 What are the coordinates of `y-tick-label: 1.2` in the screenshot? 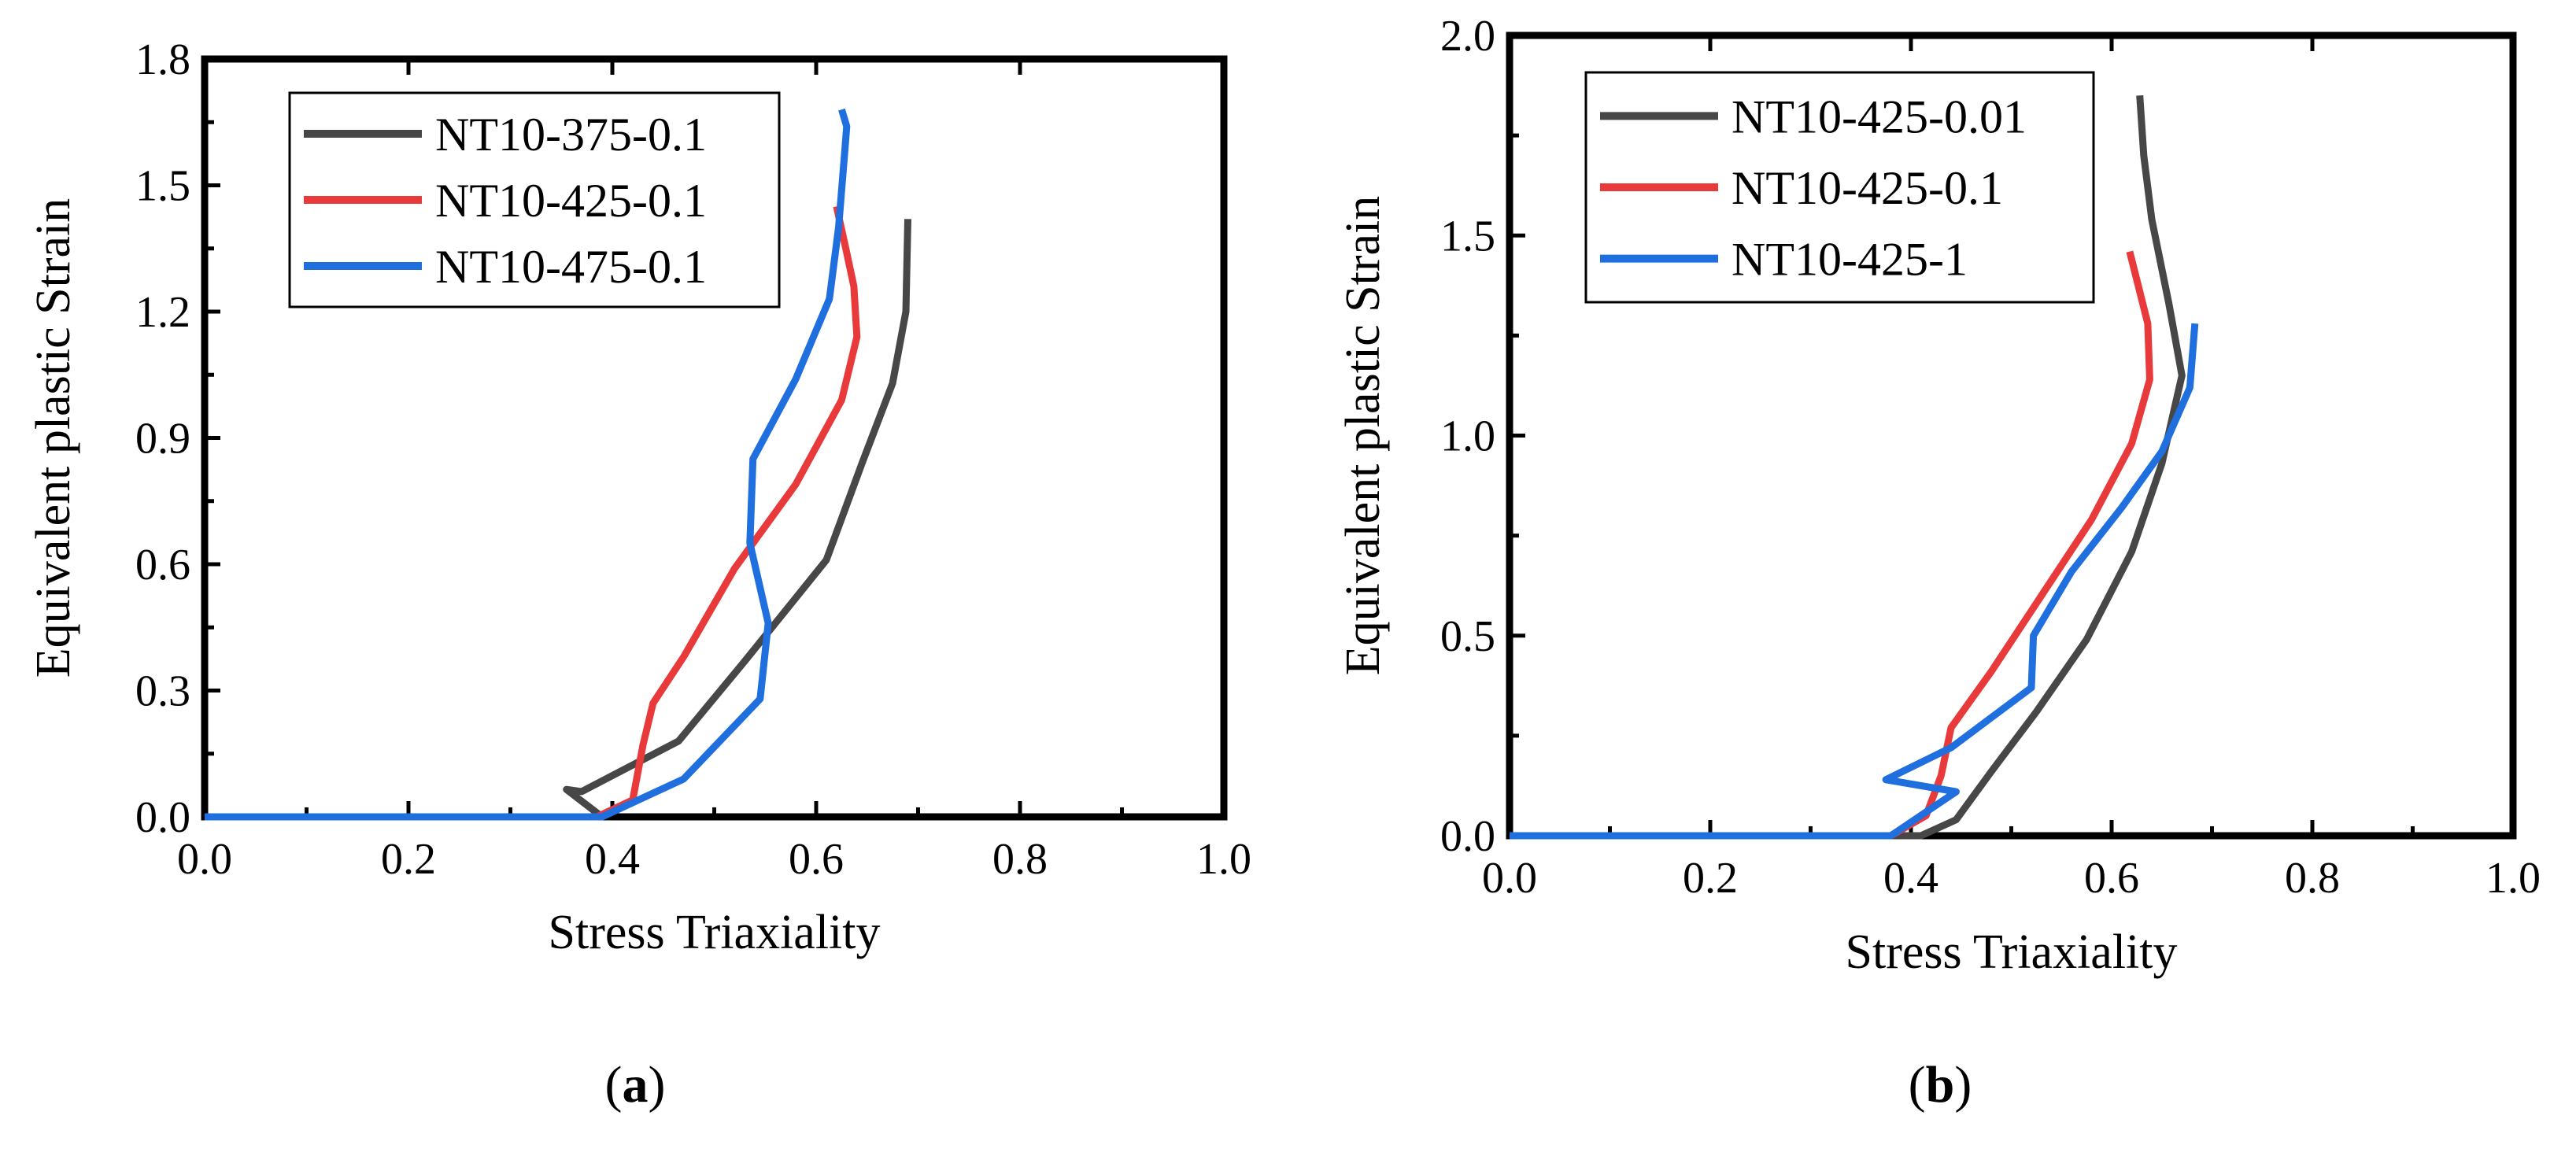 It's located at (162, 312).